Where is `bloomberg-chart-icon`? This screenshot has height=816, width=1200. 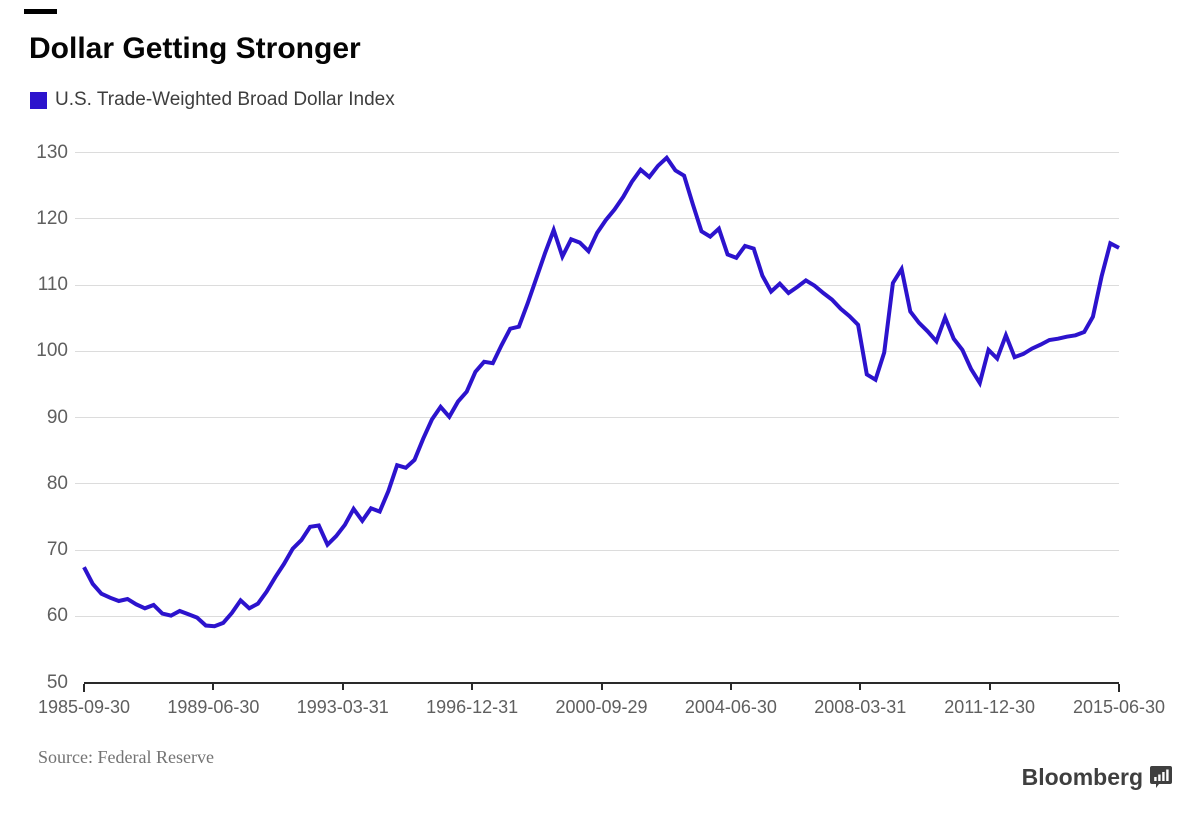 bloomberg-chart-icon is located at coordinates (1161, 776).